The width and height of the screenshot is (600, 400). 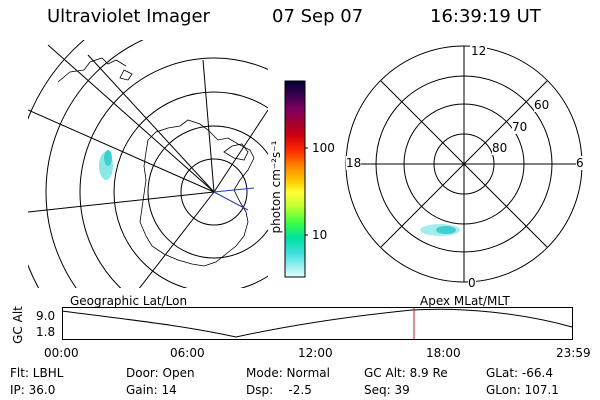 What do you see at coordinates (128, 16) in the screenshot?
I see `instrument-title: Ultraviolet Imager` at bounding box center [128, 16].